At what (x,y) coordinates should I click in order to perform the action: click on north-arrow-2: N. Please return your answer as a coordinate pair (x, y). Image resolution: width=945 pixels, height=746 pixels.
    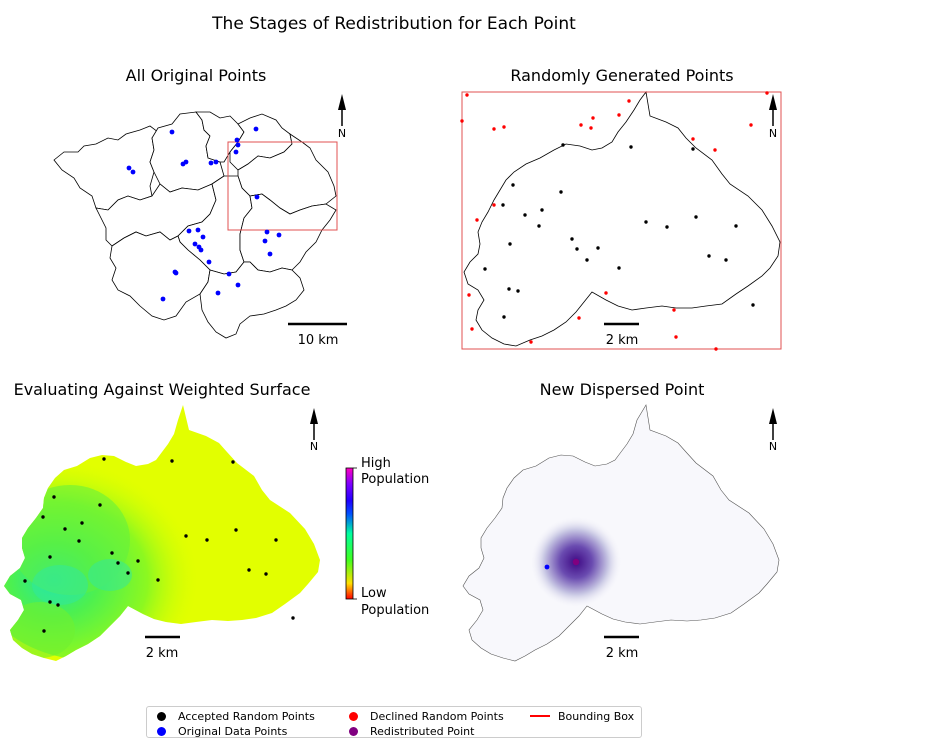
    Looking at the image, I should click on (773, 117).